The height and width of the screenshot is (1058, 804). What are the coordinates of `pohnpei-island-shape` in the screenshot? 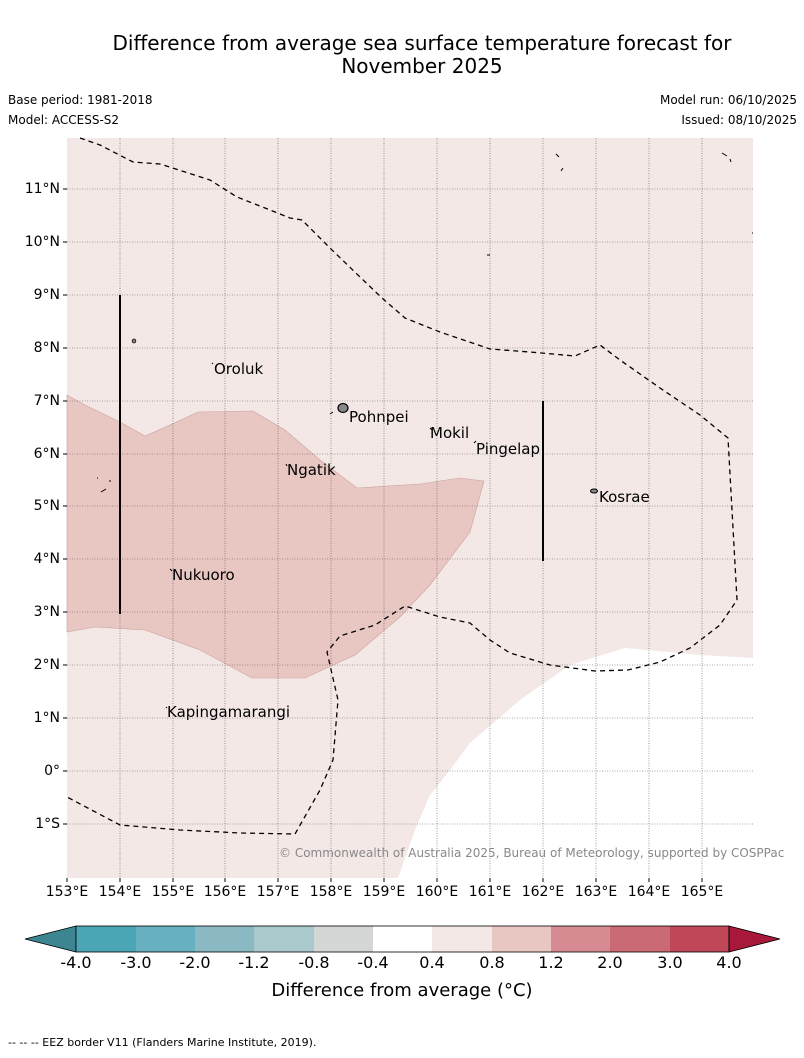 It's located at (343, 408).